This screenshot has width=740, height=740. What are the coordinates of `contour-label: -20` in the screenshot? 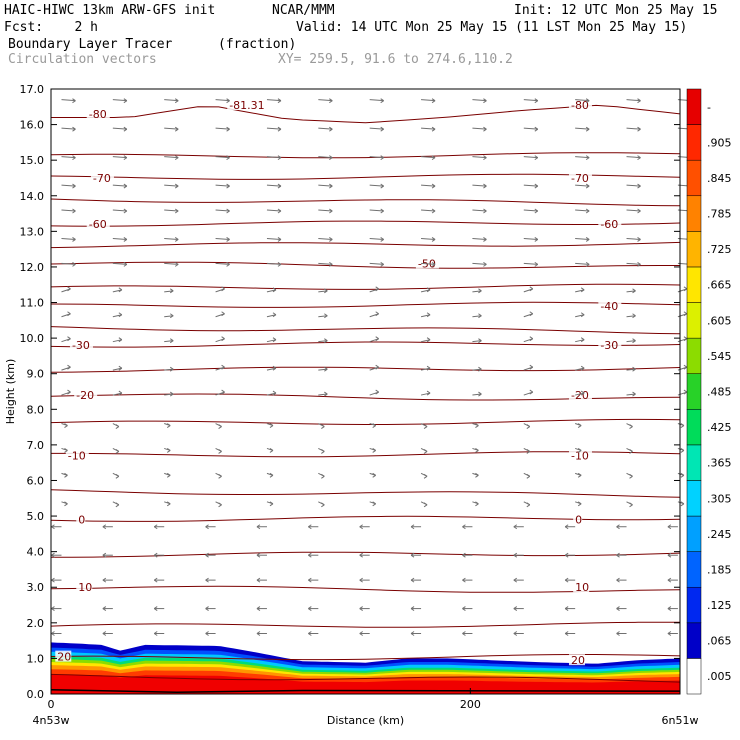 It's located at (85, 395).